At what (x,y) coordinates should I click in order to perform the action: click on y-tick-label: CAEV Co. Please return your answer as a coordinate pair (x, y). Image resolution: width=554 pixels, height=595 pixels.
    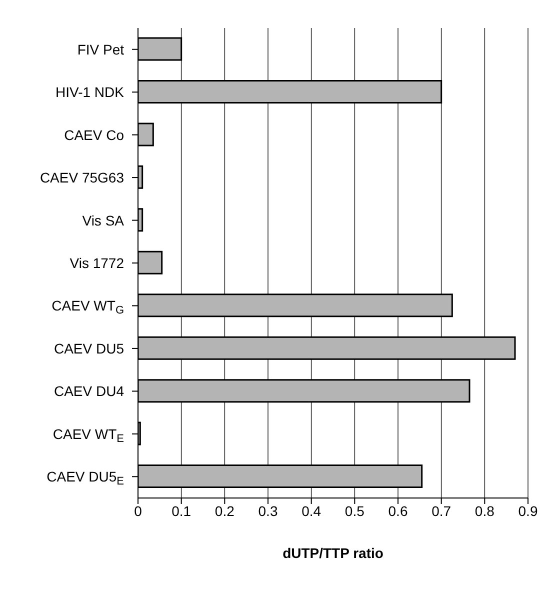
    Looking at the image, I should click on (94, 134).